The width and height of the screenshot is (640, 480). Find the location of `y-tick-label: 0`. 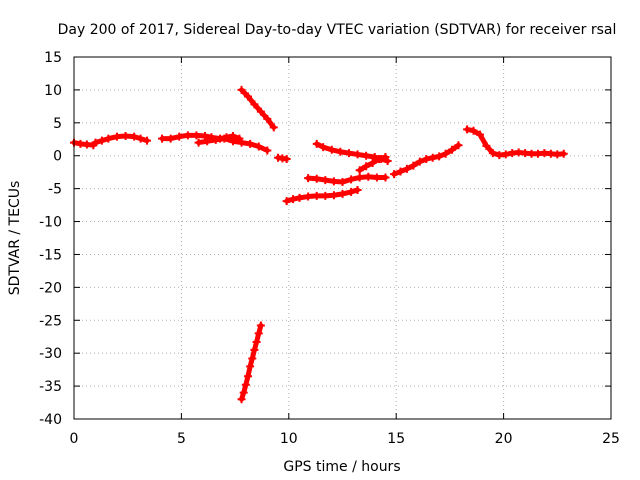

y-tick-label: 0 is located at coordinates (57, 157).